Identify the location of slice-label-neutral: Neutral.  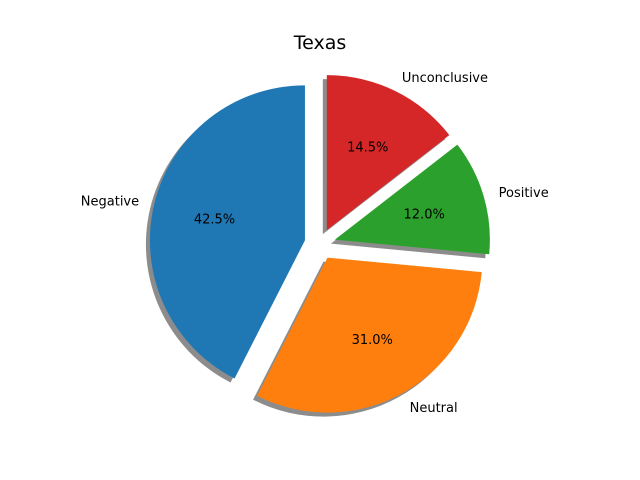
(434, 408).